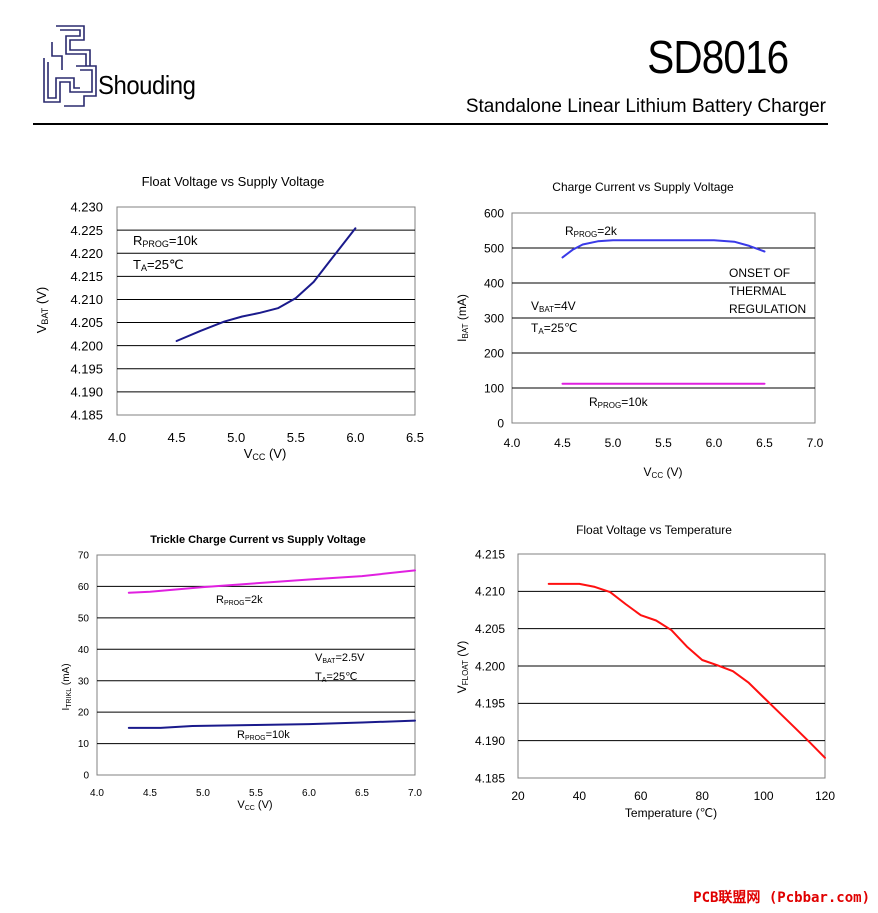  I want to click on watermark: PCB联盟网 (Pcbbar.com), so click(781, 898).